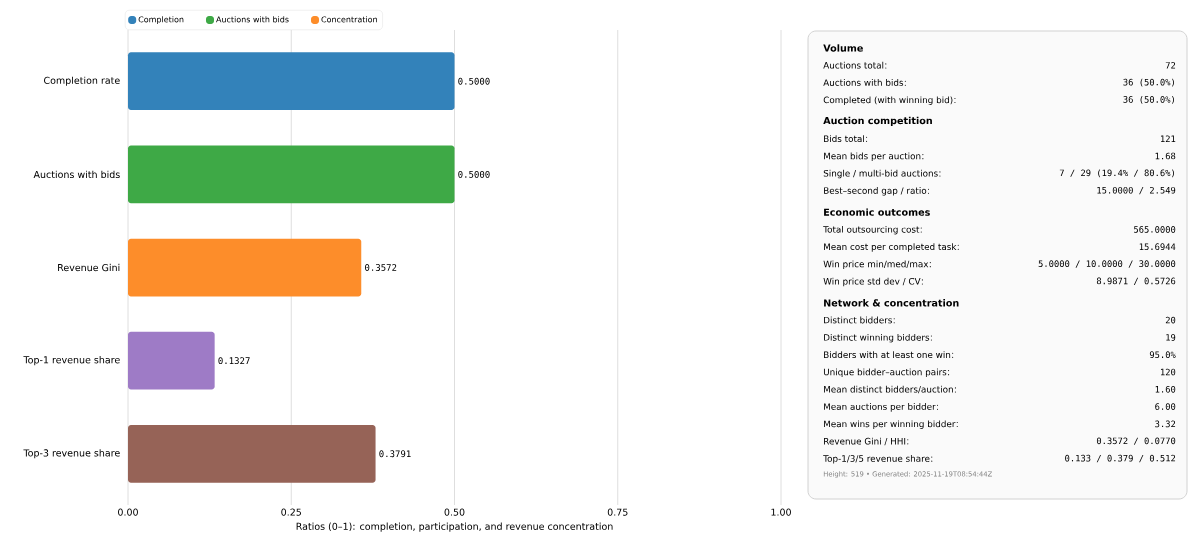 The height and width of the screenshot is (543, 1191). Describe the element at coordinates (1170, 320) in the screenshot. I see `text: 20` at that location.